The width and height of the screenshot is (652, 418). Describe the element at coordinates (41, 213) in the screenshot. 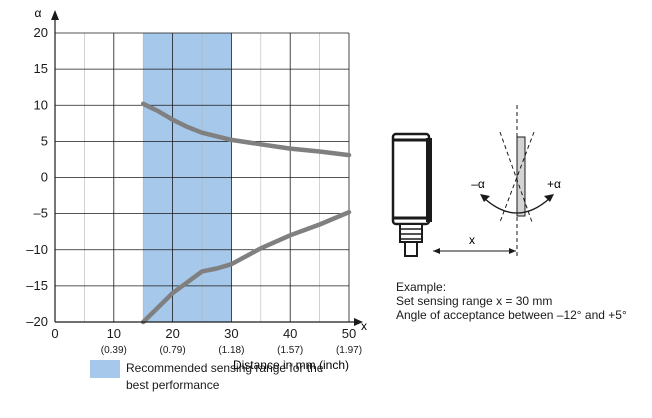

I see `y-tick-label: –5` at that location.